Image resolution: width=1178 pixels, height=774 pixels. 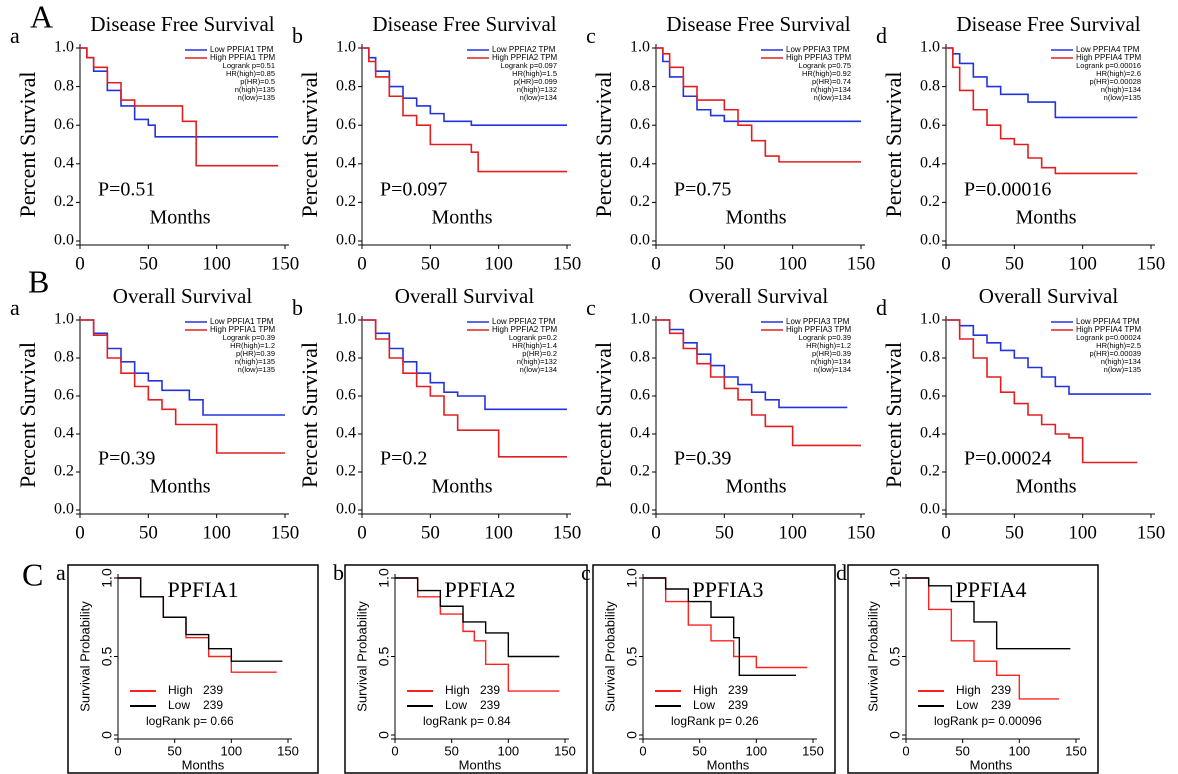 I want to click on chart-title: PPFIA4, so click(x=991, y=589).